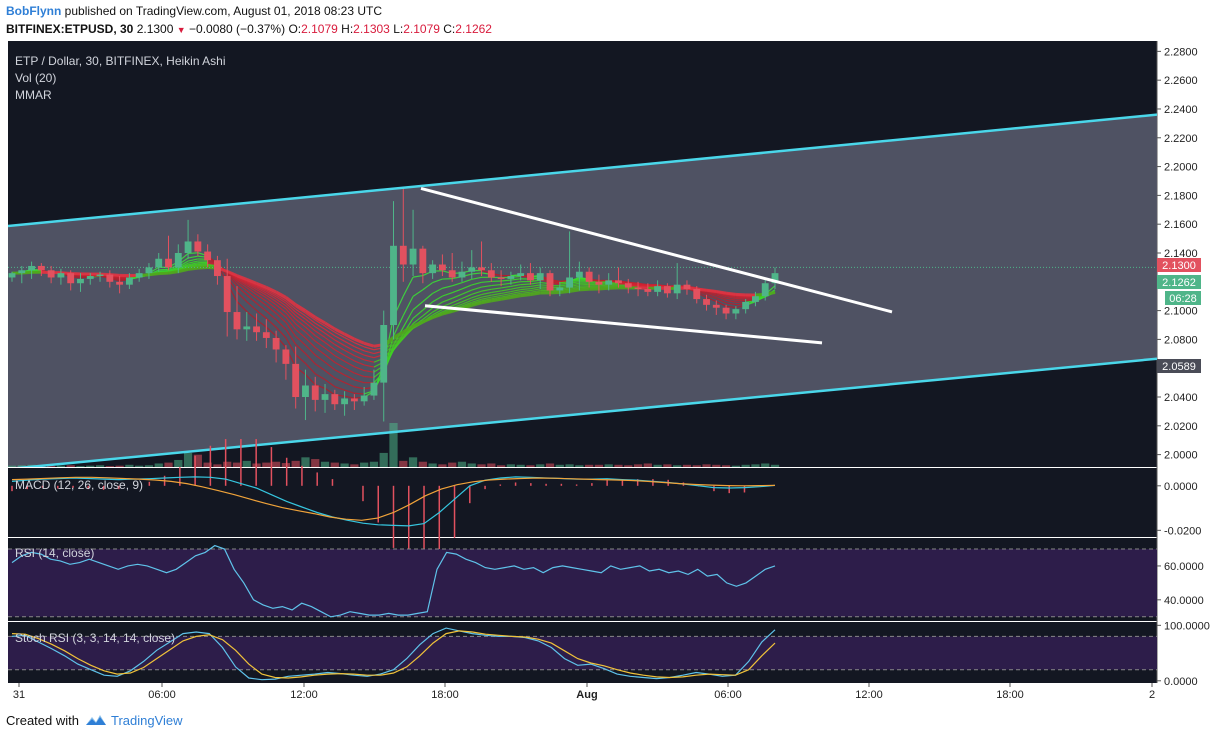 Image resolution: width=1221 pixels, height=739 pixels. Describe the element at coordinates (582, 170) in the screenshot. I see `channel-top-line` at that location.